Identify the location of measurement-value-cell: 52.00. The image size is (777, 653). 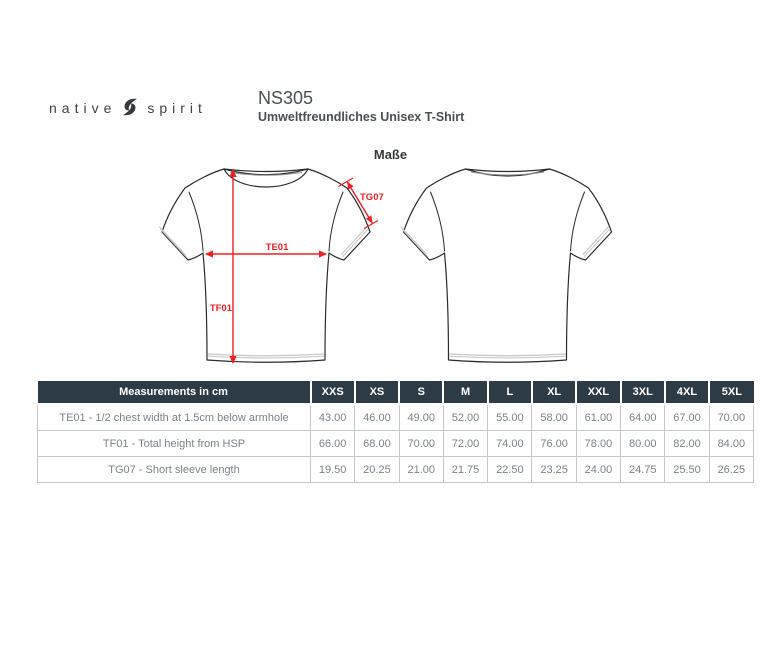
(465, 417).